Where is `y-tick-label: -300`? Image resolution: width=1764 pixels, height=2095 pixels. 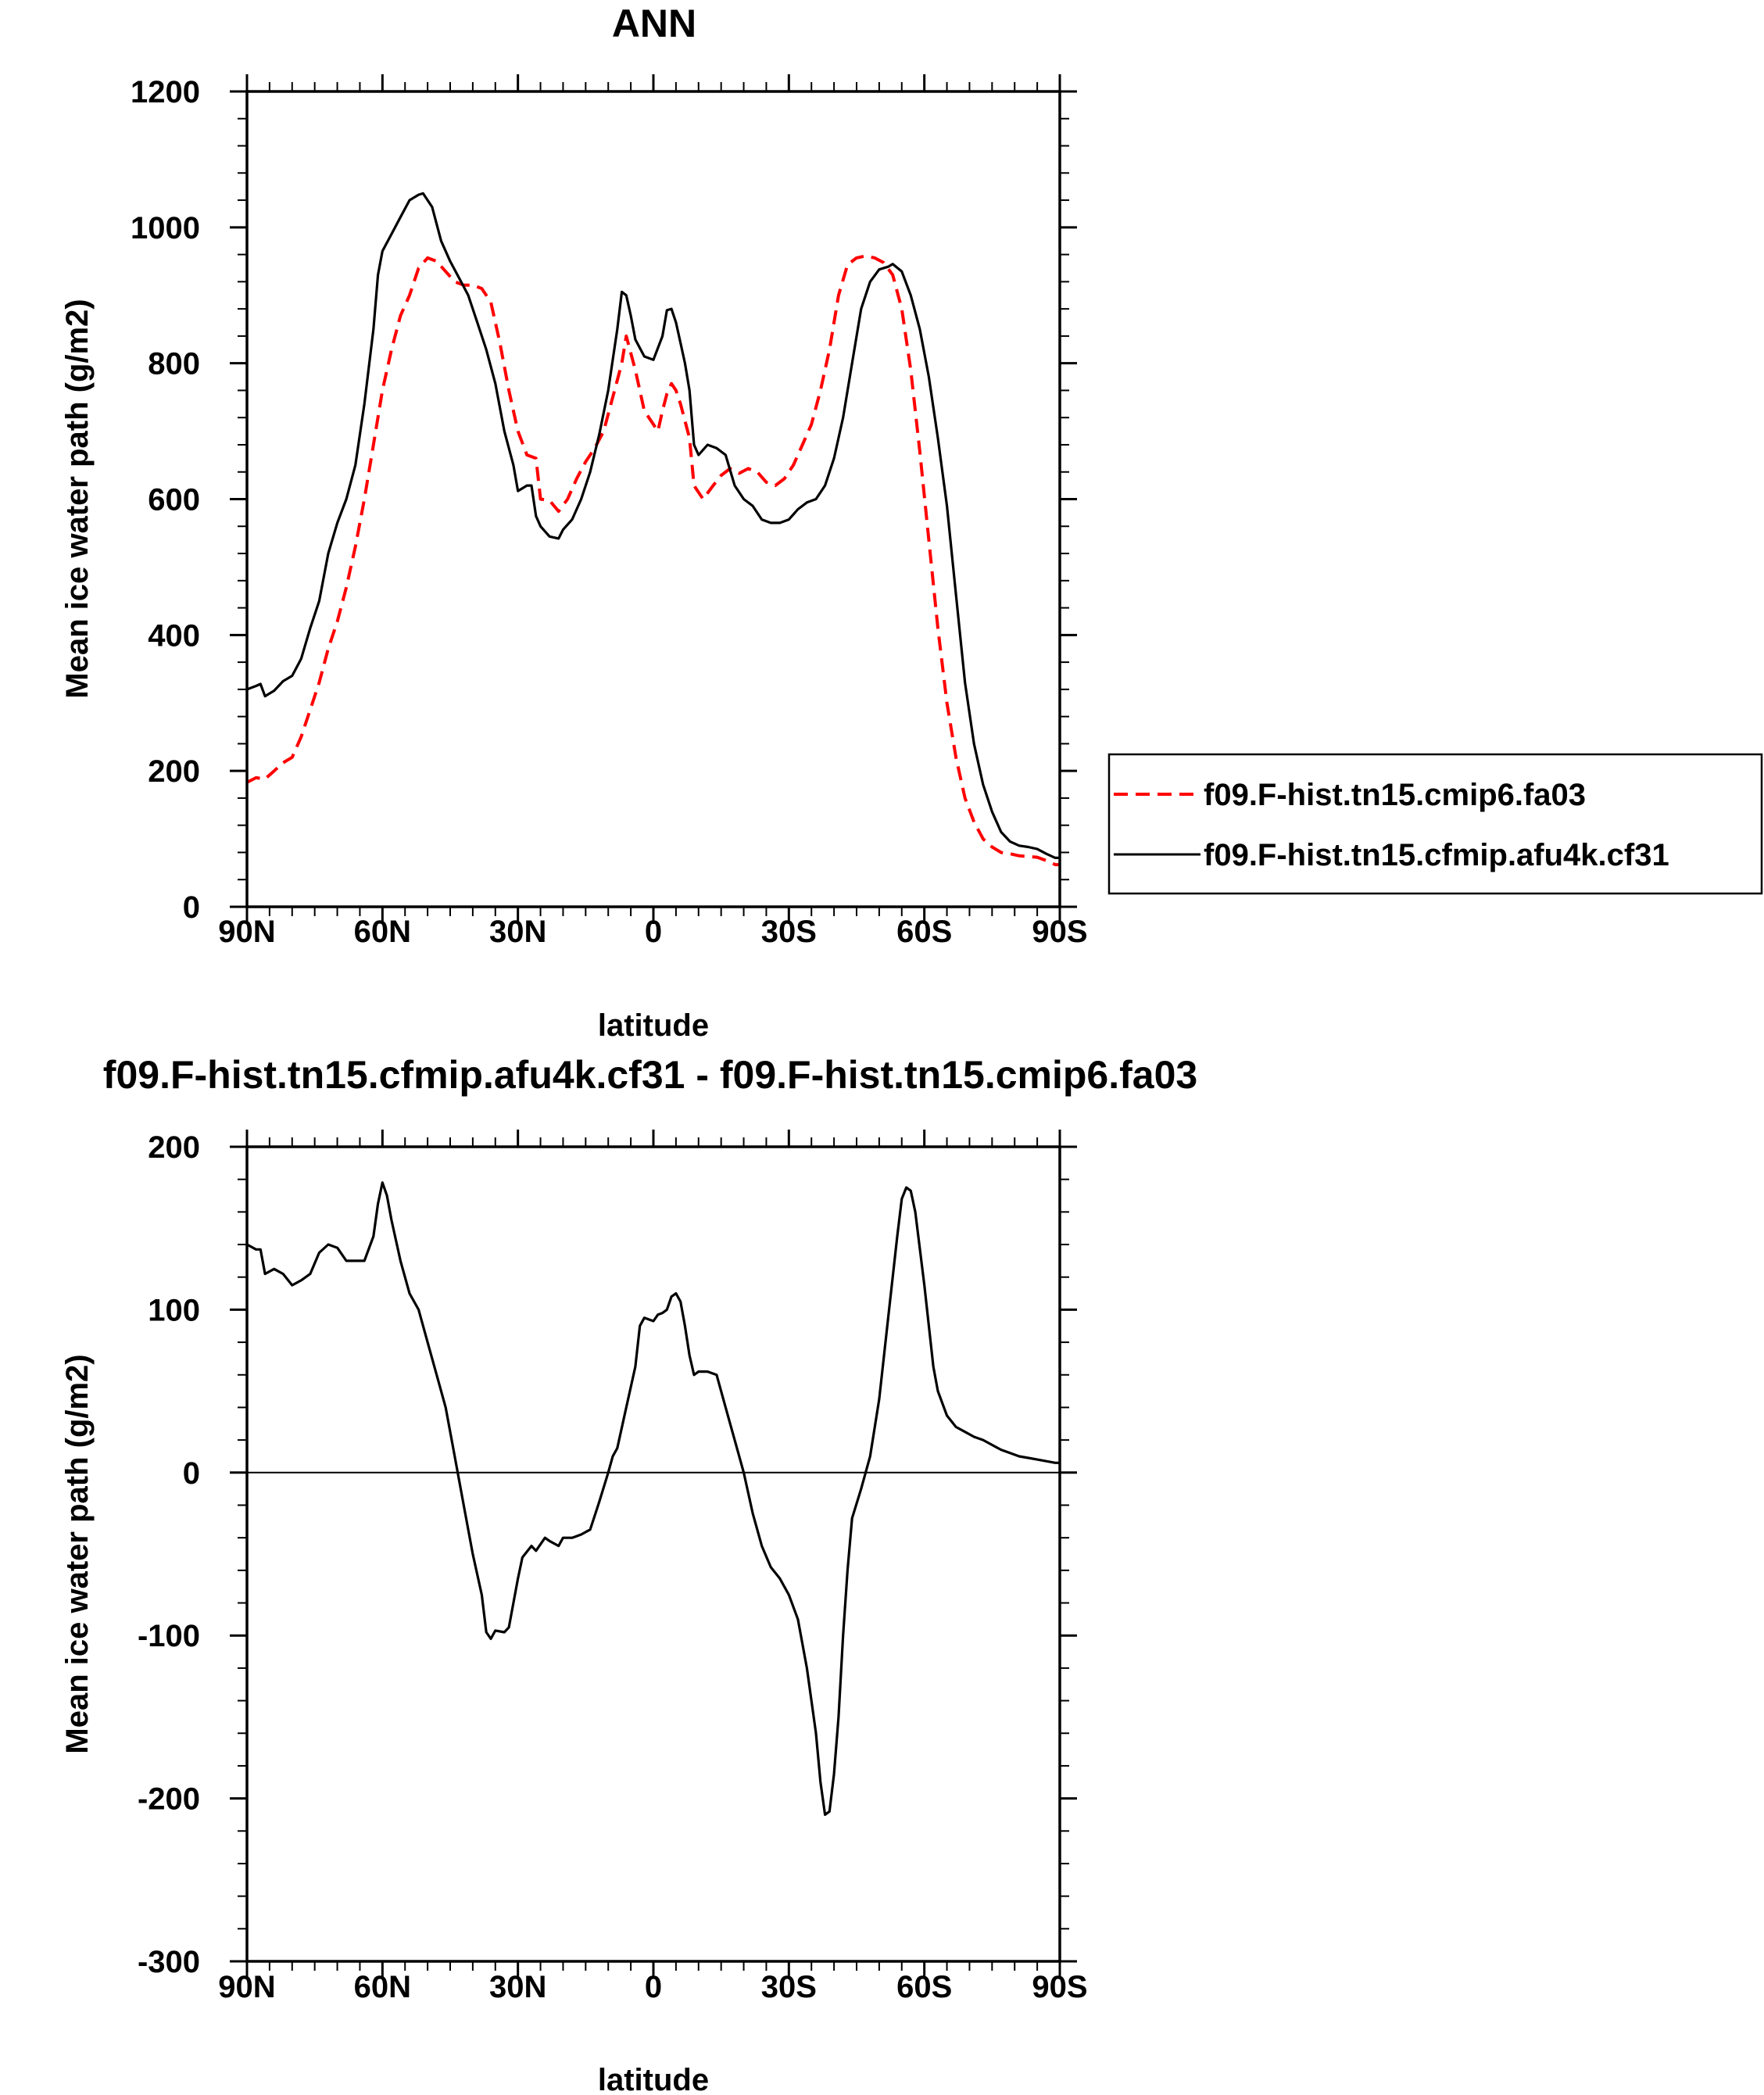
y-tick-label: -300 is located at coordinates (169, 1962).